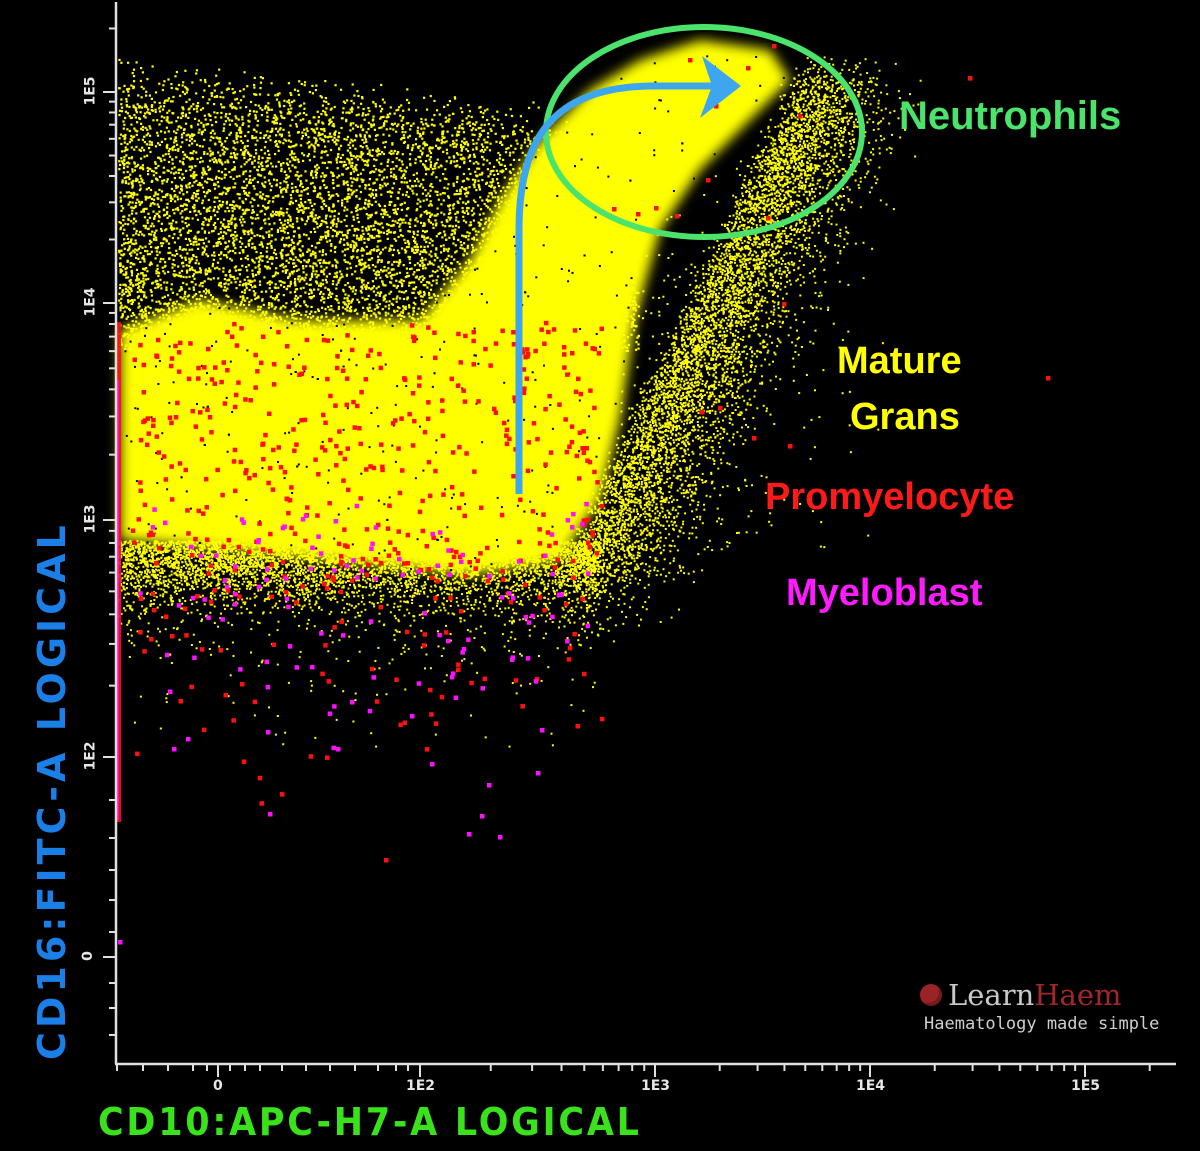 The width and height of the screenshot is (1200, 1151). Describe the element at coordinates (218, 1086) in the screenshot. I see `x-tick-label: 0` at that location.